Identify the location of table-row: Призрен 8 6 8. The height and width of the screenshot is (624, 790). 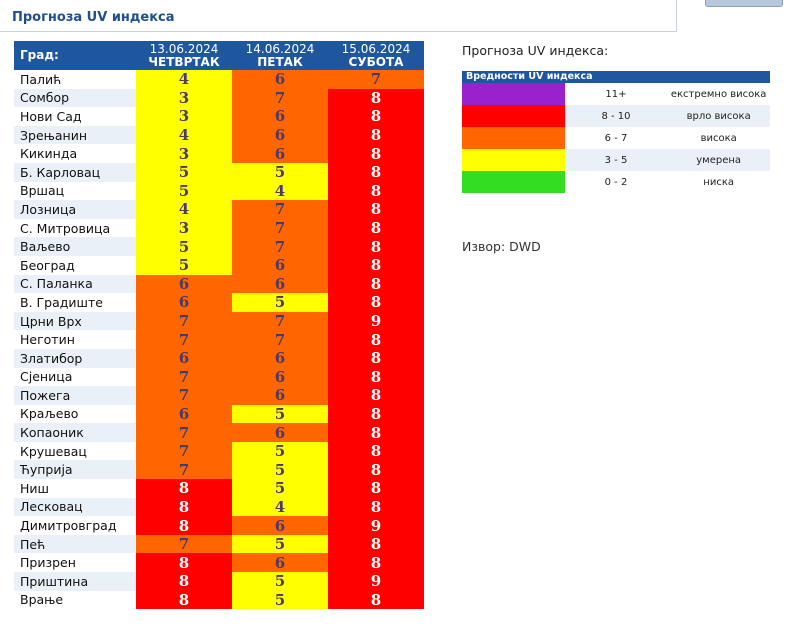
(219, 563).